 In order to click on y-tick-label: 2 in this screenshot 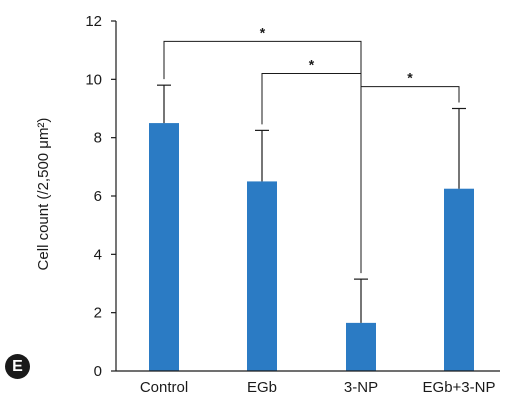, I will do `click(98, 313)`.